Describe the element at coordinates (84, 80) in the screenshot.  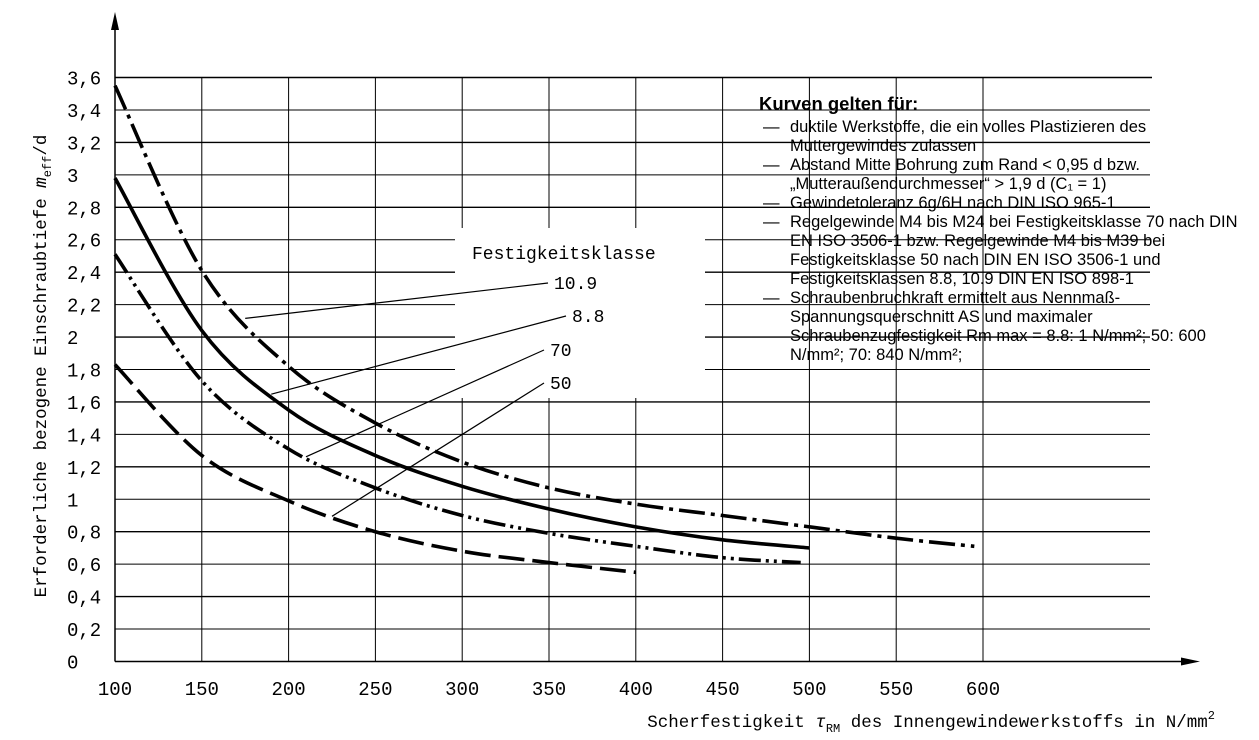
I see `y-tick-label: 3,6` at that location.